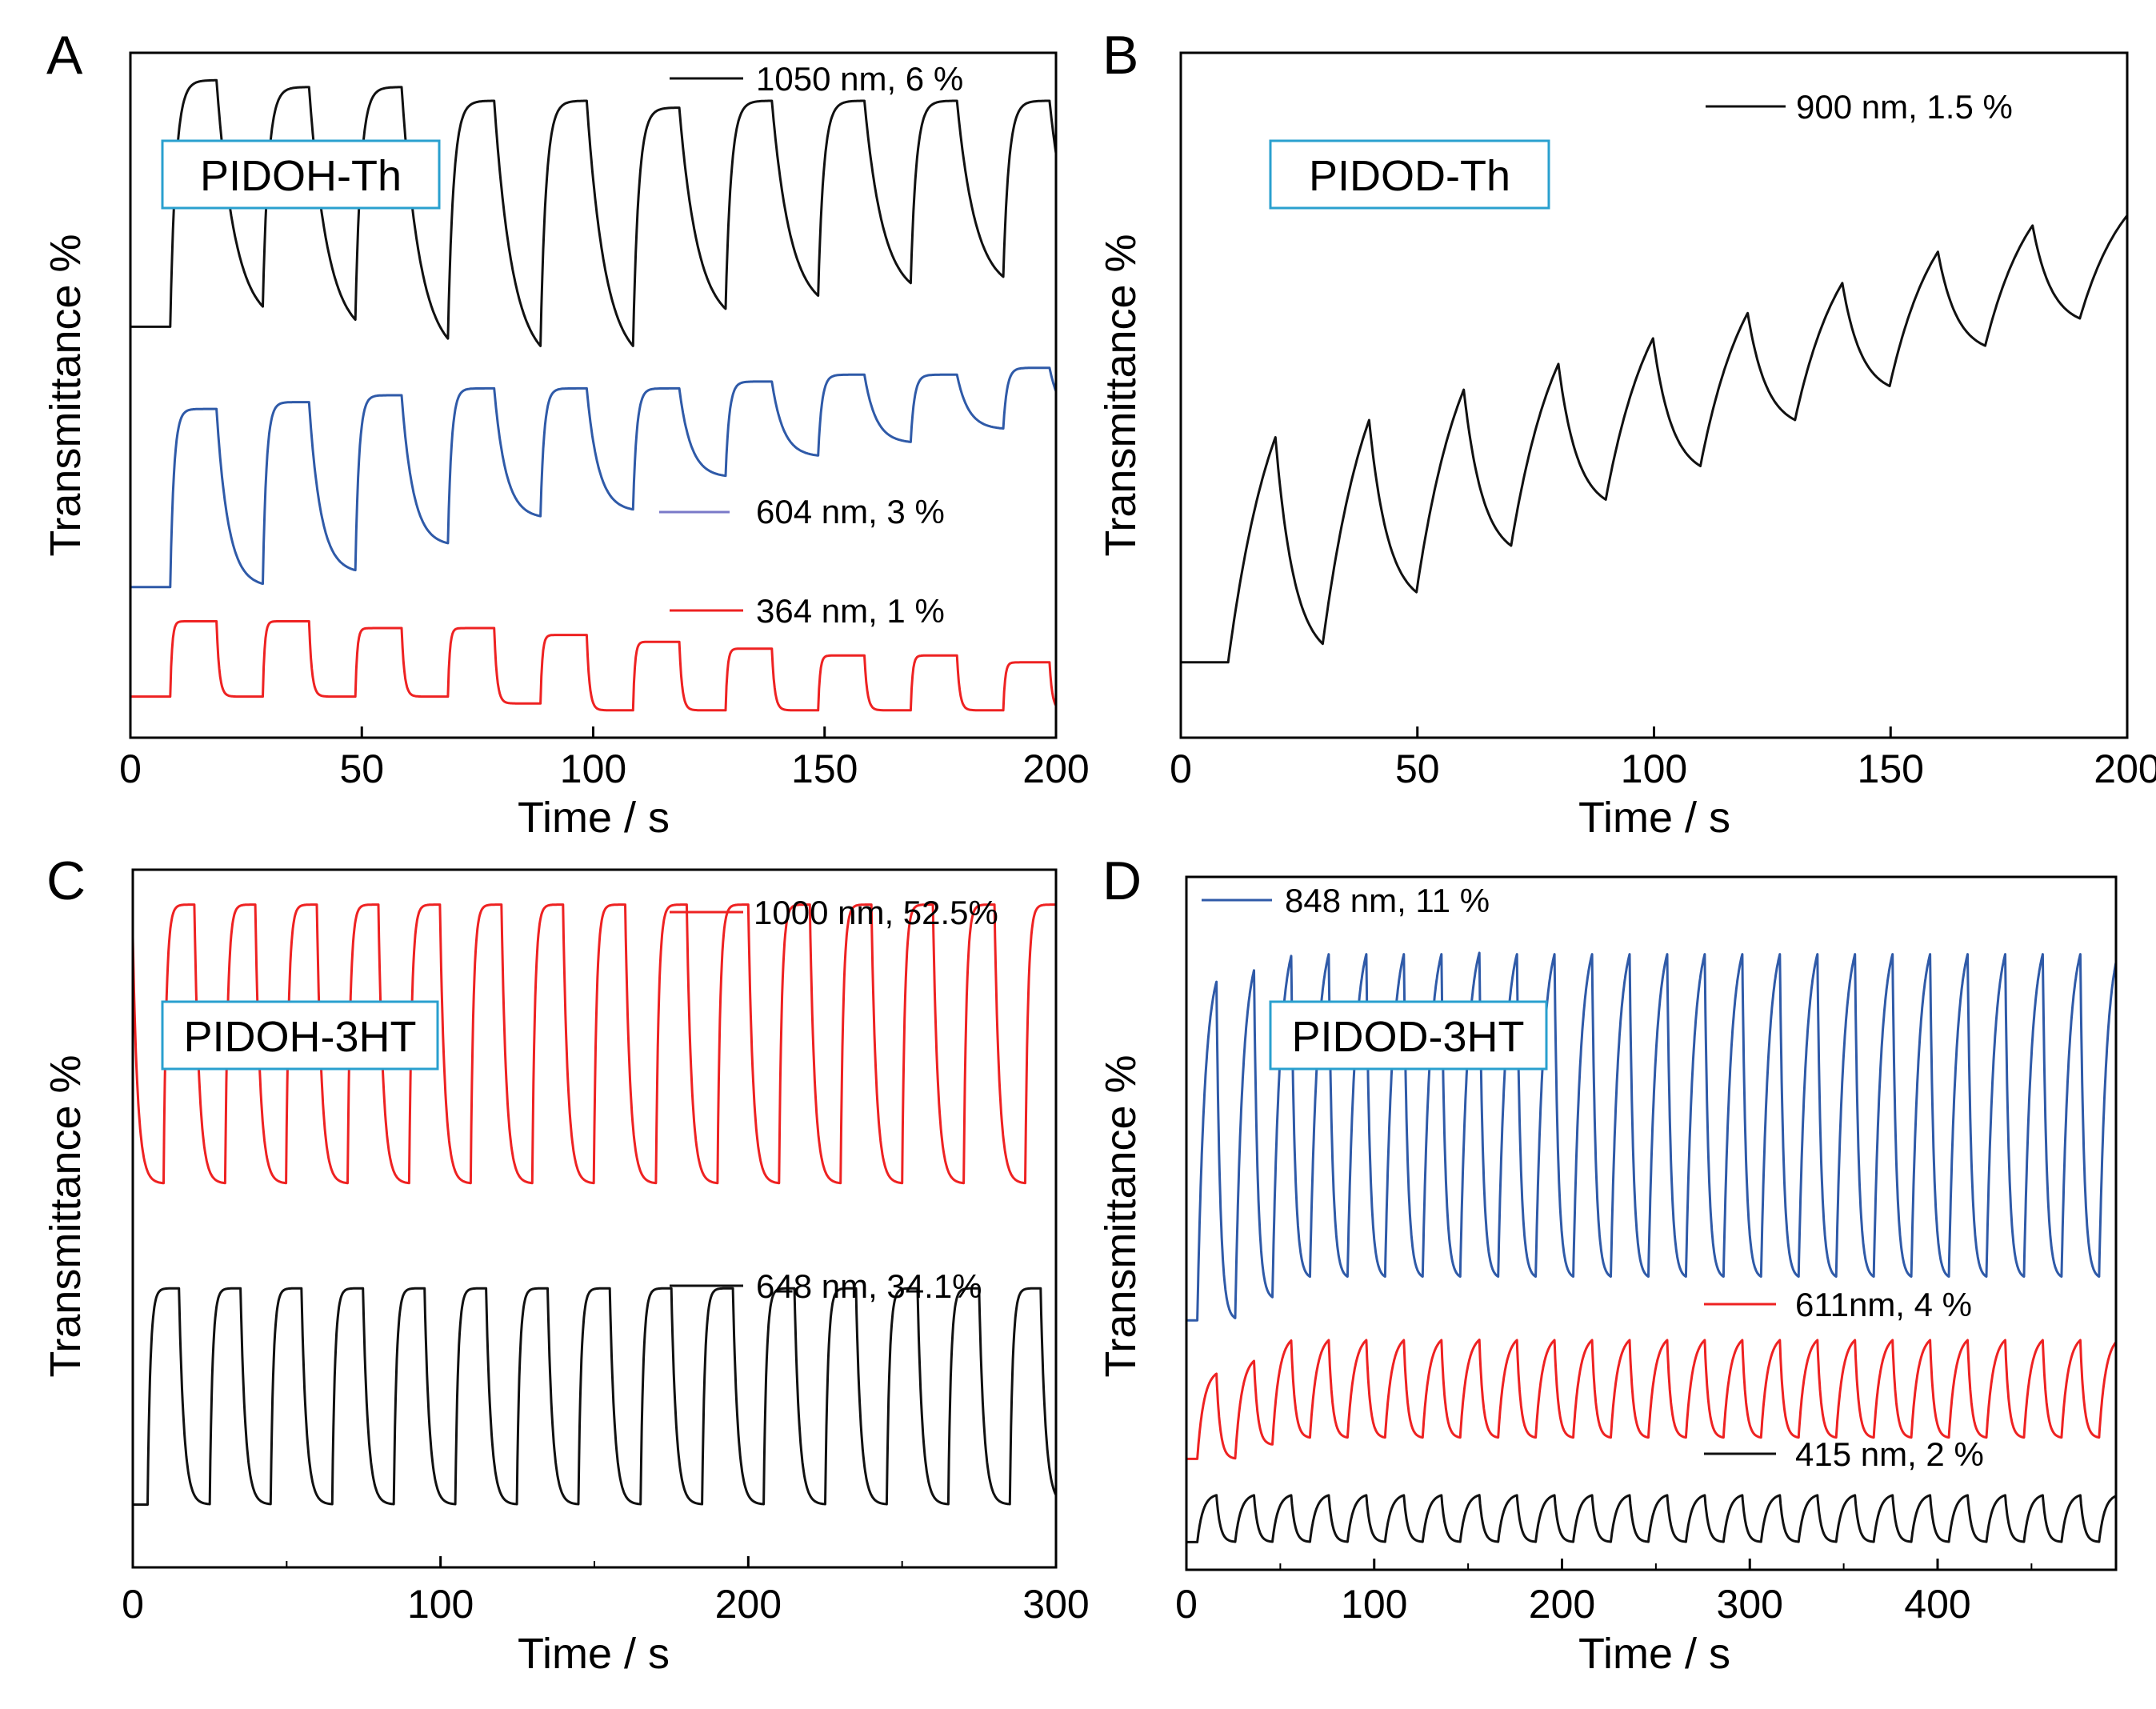  Describe the element at coordinates (66, 881) in the screenshot. I see `panel-letter: C` at that location.